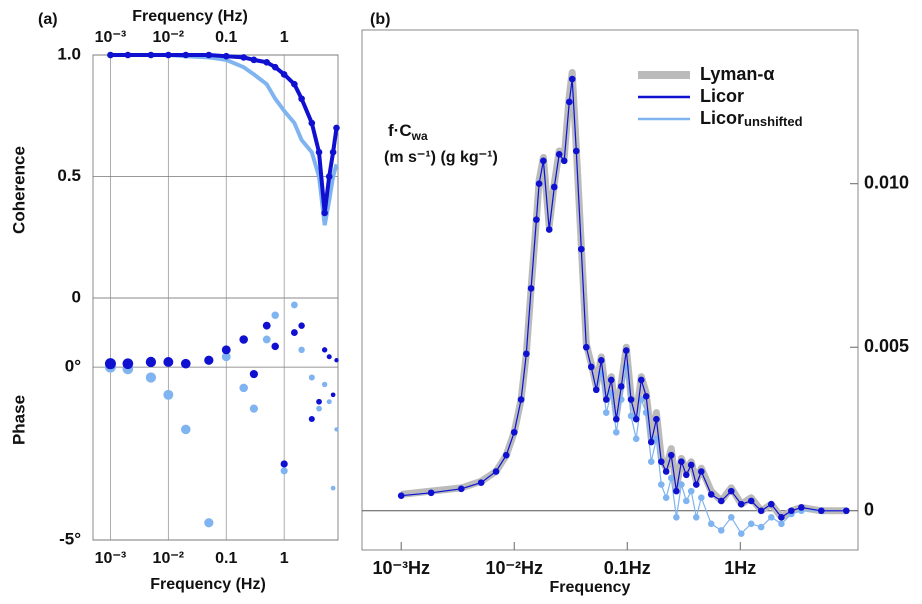 The height and width of the screenshot is (604, 922). Describe the element at coordinates (401, 568) in the screenshot. I see `x-tick-label: 10⁻³Hz` at that location.